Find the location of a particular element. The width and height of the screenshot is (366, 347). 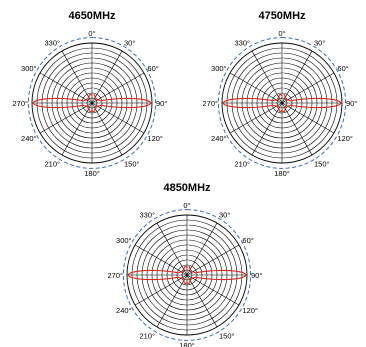

chart-title: 4650MHz is located at coordinates (92, 16).